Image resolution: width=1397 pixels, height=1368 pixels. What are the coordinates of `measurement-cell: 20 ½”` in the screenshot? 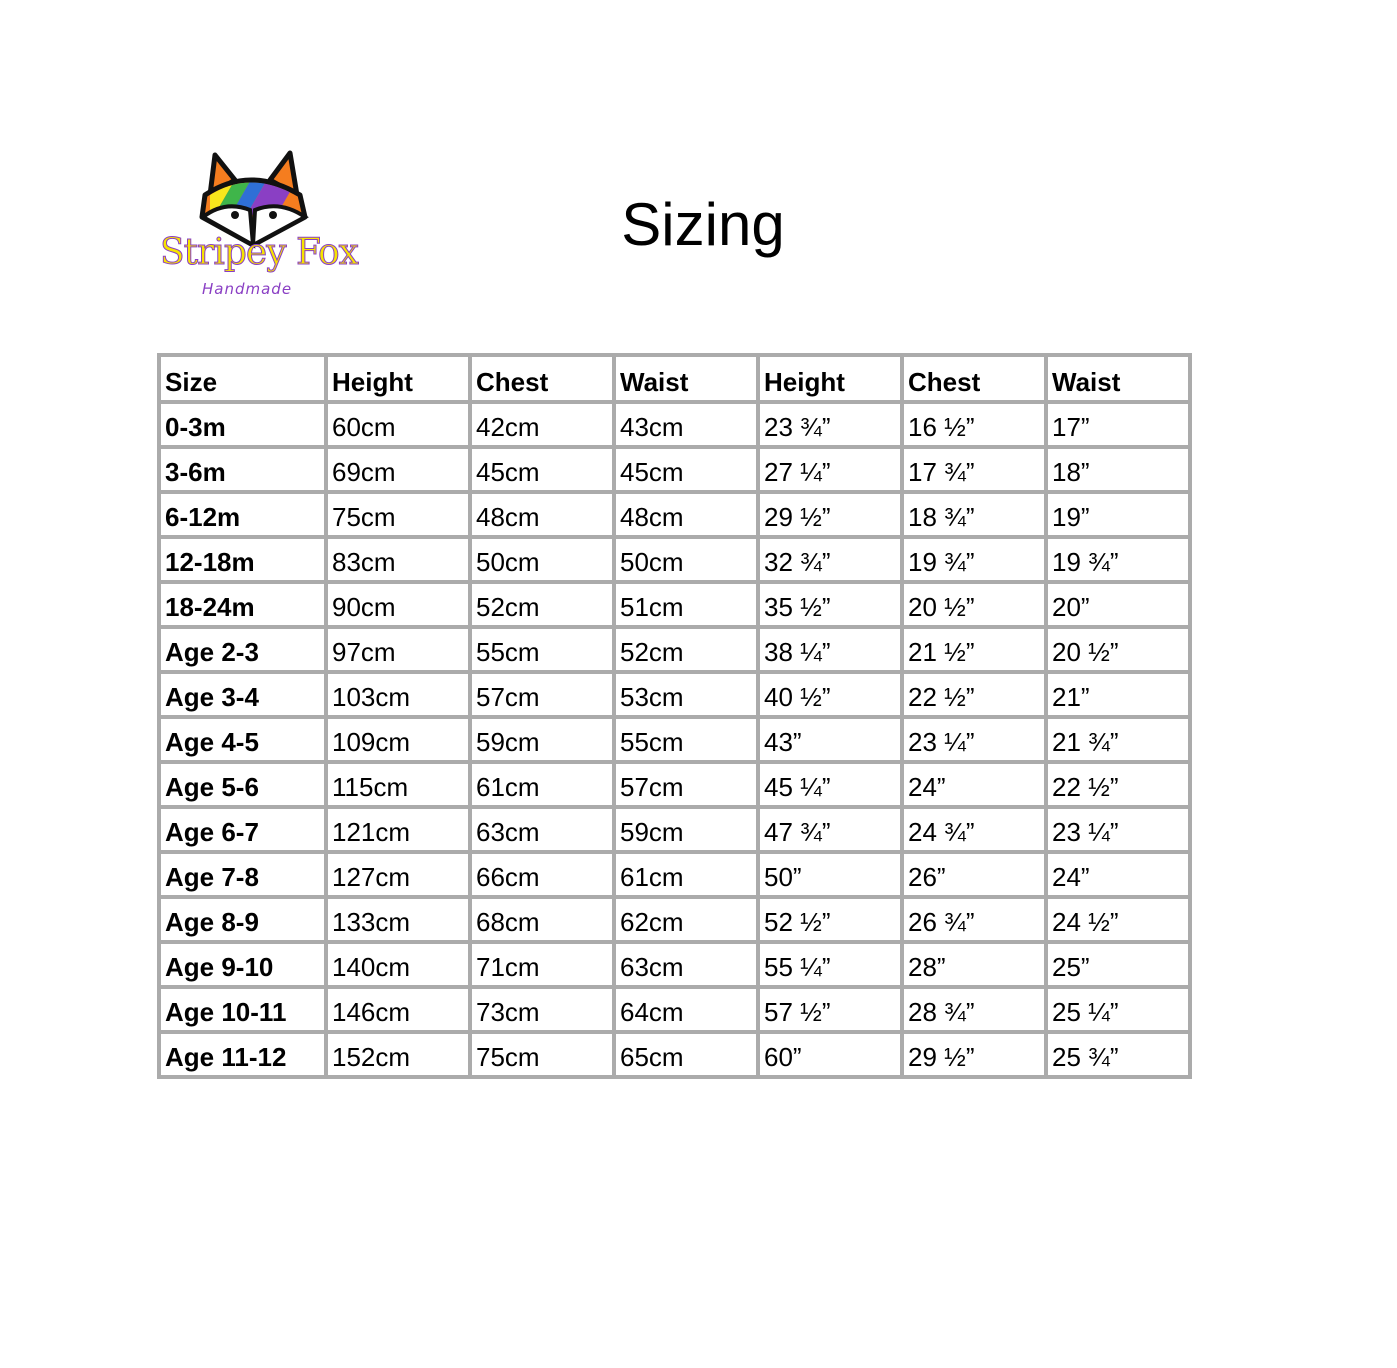 It's located at (974, 604).